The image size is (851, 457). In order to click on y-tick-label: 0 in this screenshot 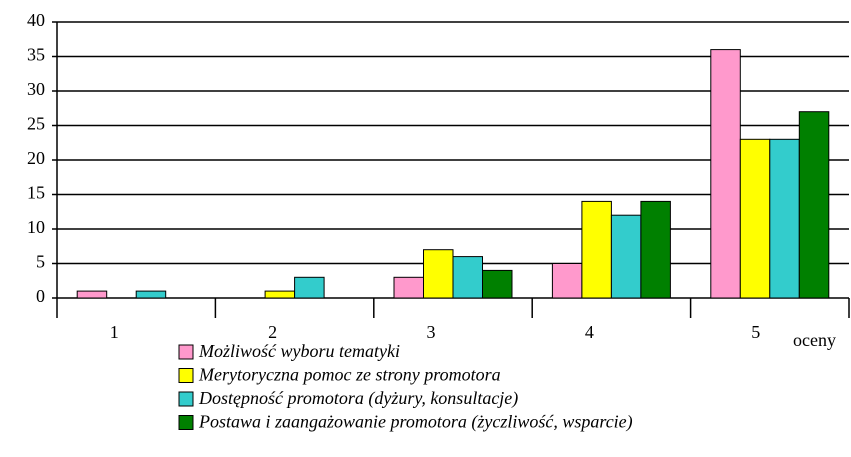, I will do `click(40, 296)`.